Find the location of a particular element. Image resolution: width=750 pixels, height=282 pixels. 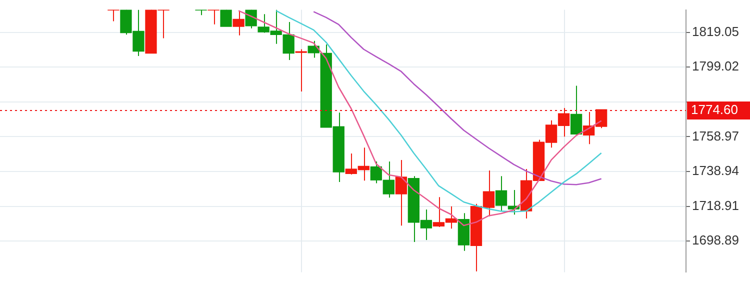

y-tick-label: 1799.02 is located at coordinates (715, 66).